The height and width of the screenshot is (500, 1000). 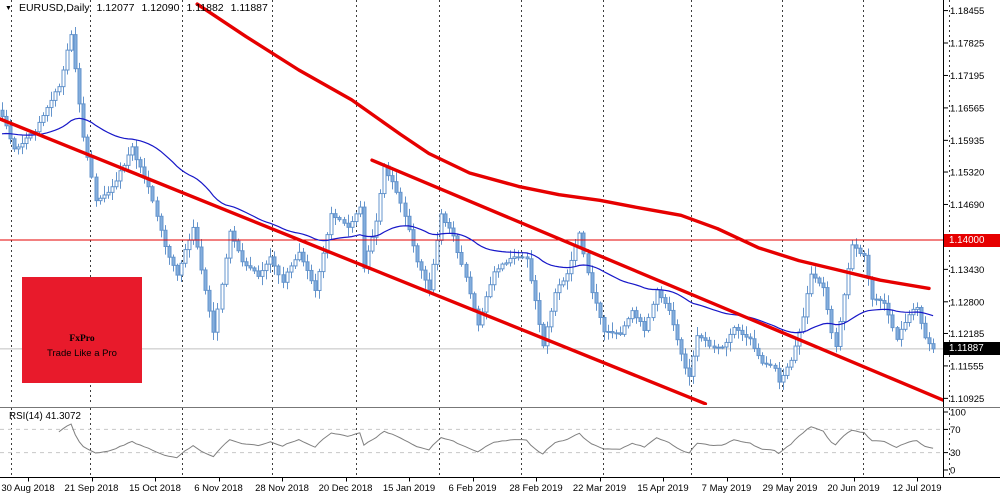 What do you see at coordinates (155, 488) in the screenshot?
I see `time-tick-label: 15 Oct 2018` at bounding box center [155, 488].